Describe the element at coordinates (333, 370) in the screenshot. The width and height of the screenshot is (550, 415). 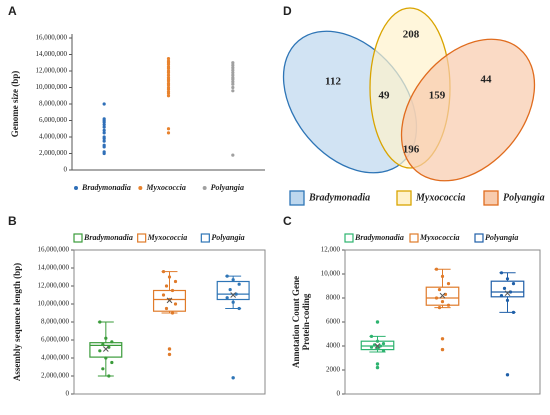
I see `y-tick-label: 2000` at that location.